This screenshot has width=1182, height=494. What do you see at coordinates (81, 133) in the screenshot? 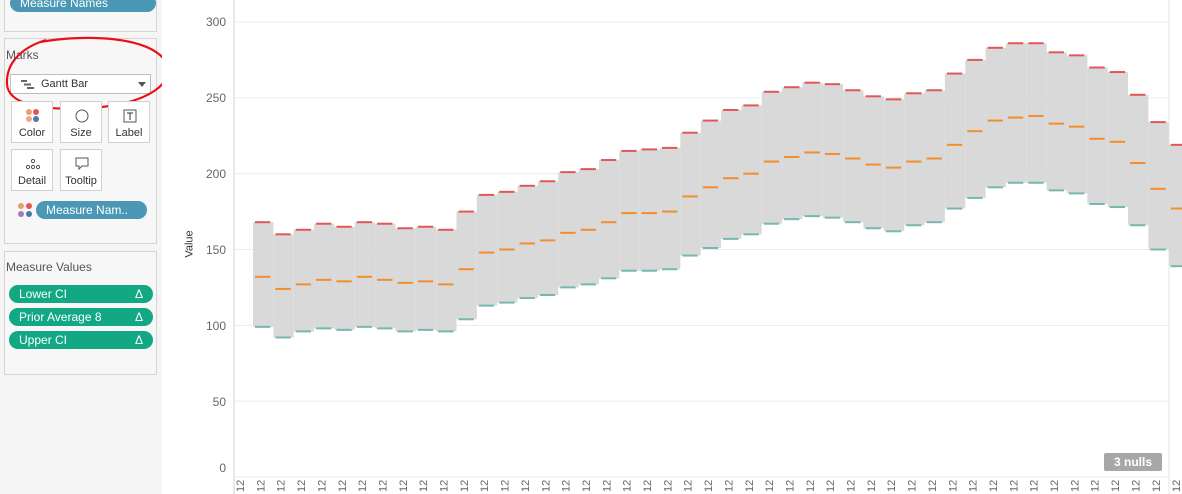
I see `size-label: Size` at bounding box center [81, 133].